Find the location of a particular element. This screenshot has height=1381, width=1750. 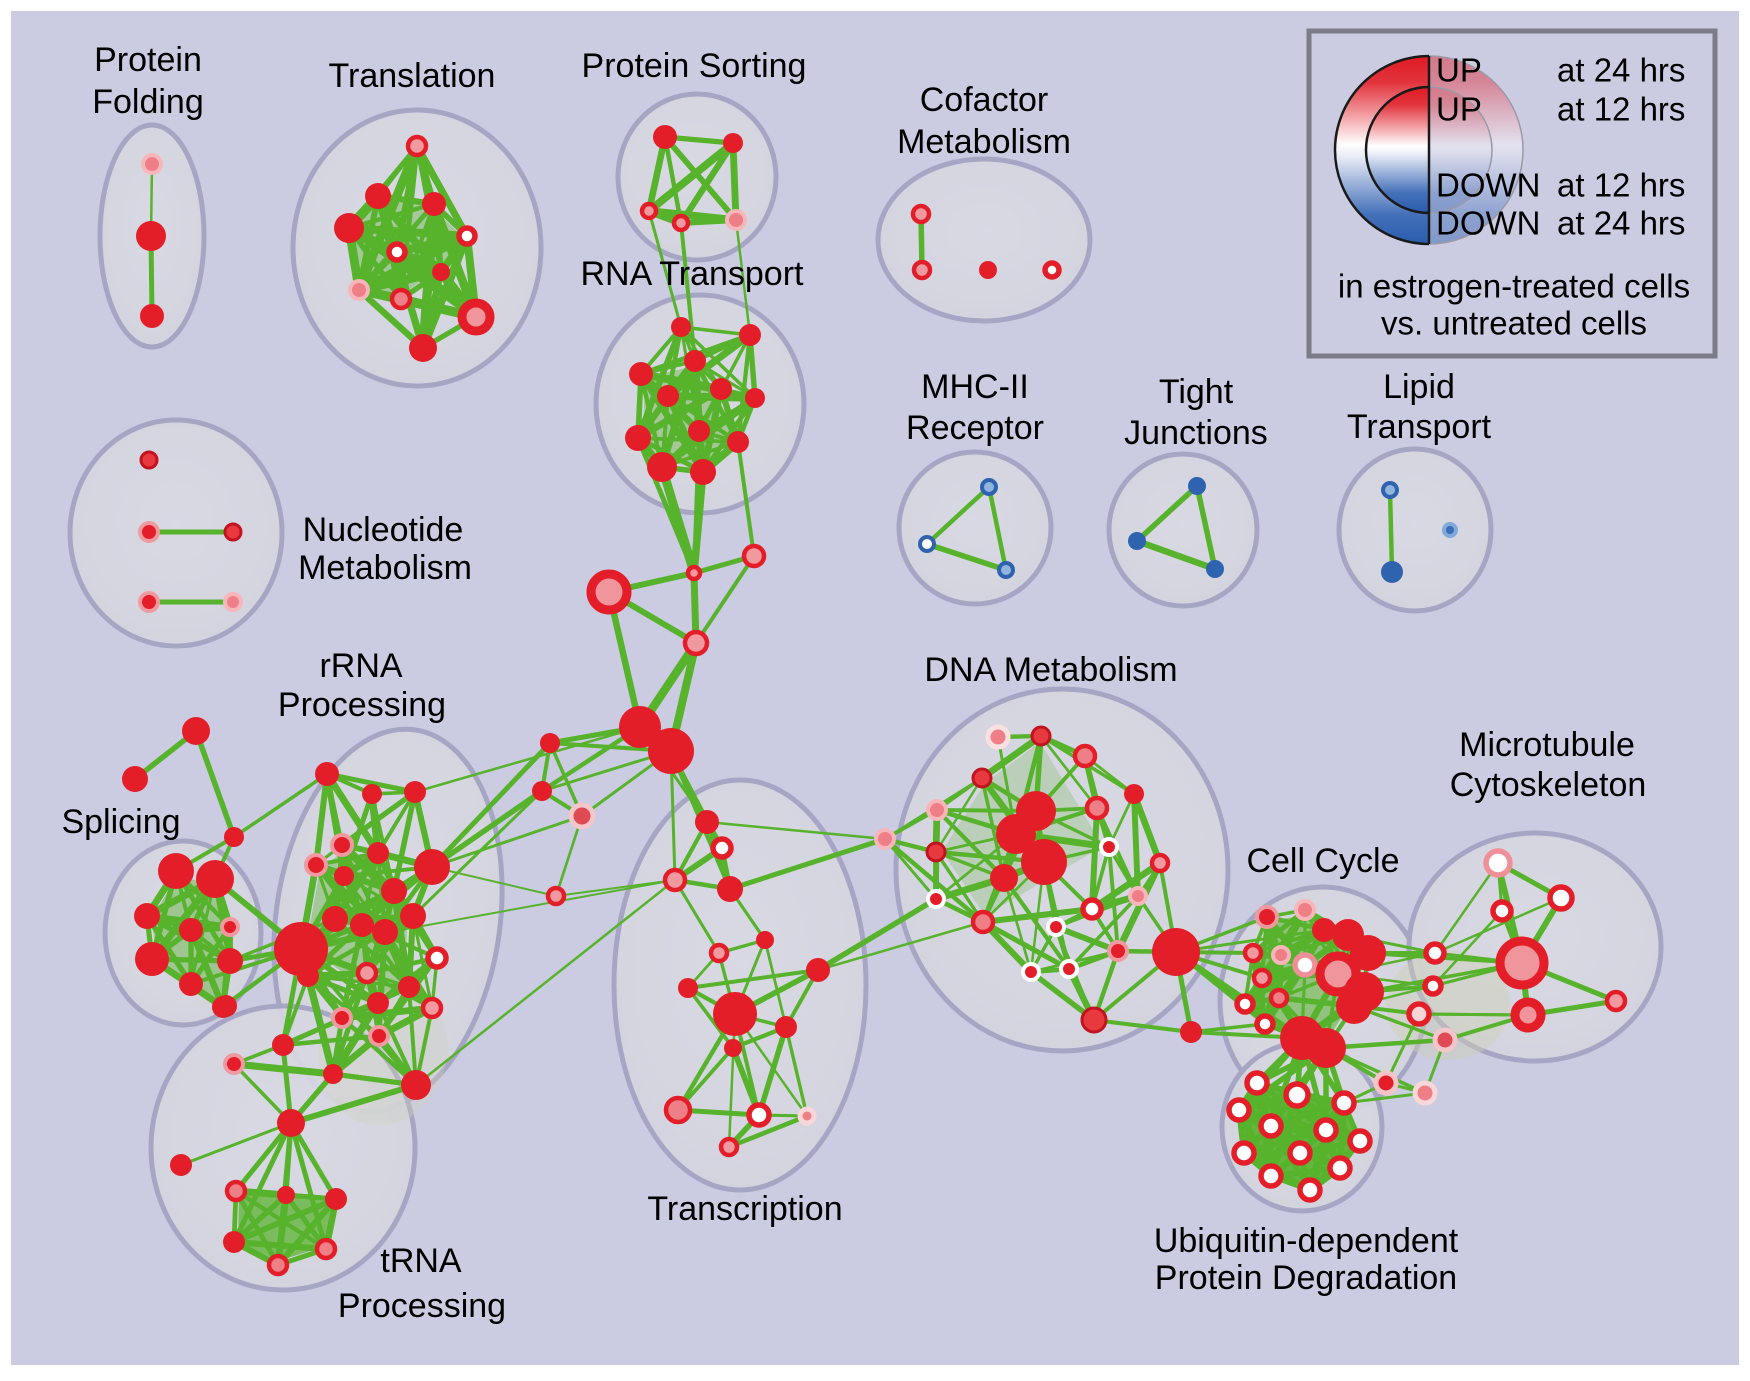

svg-text: Cell Cycle is located at coordinates (1322, 861).